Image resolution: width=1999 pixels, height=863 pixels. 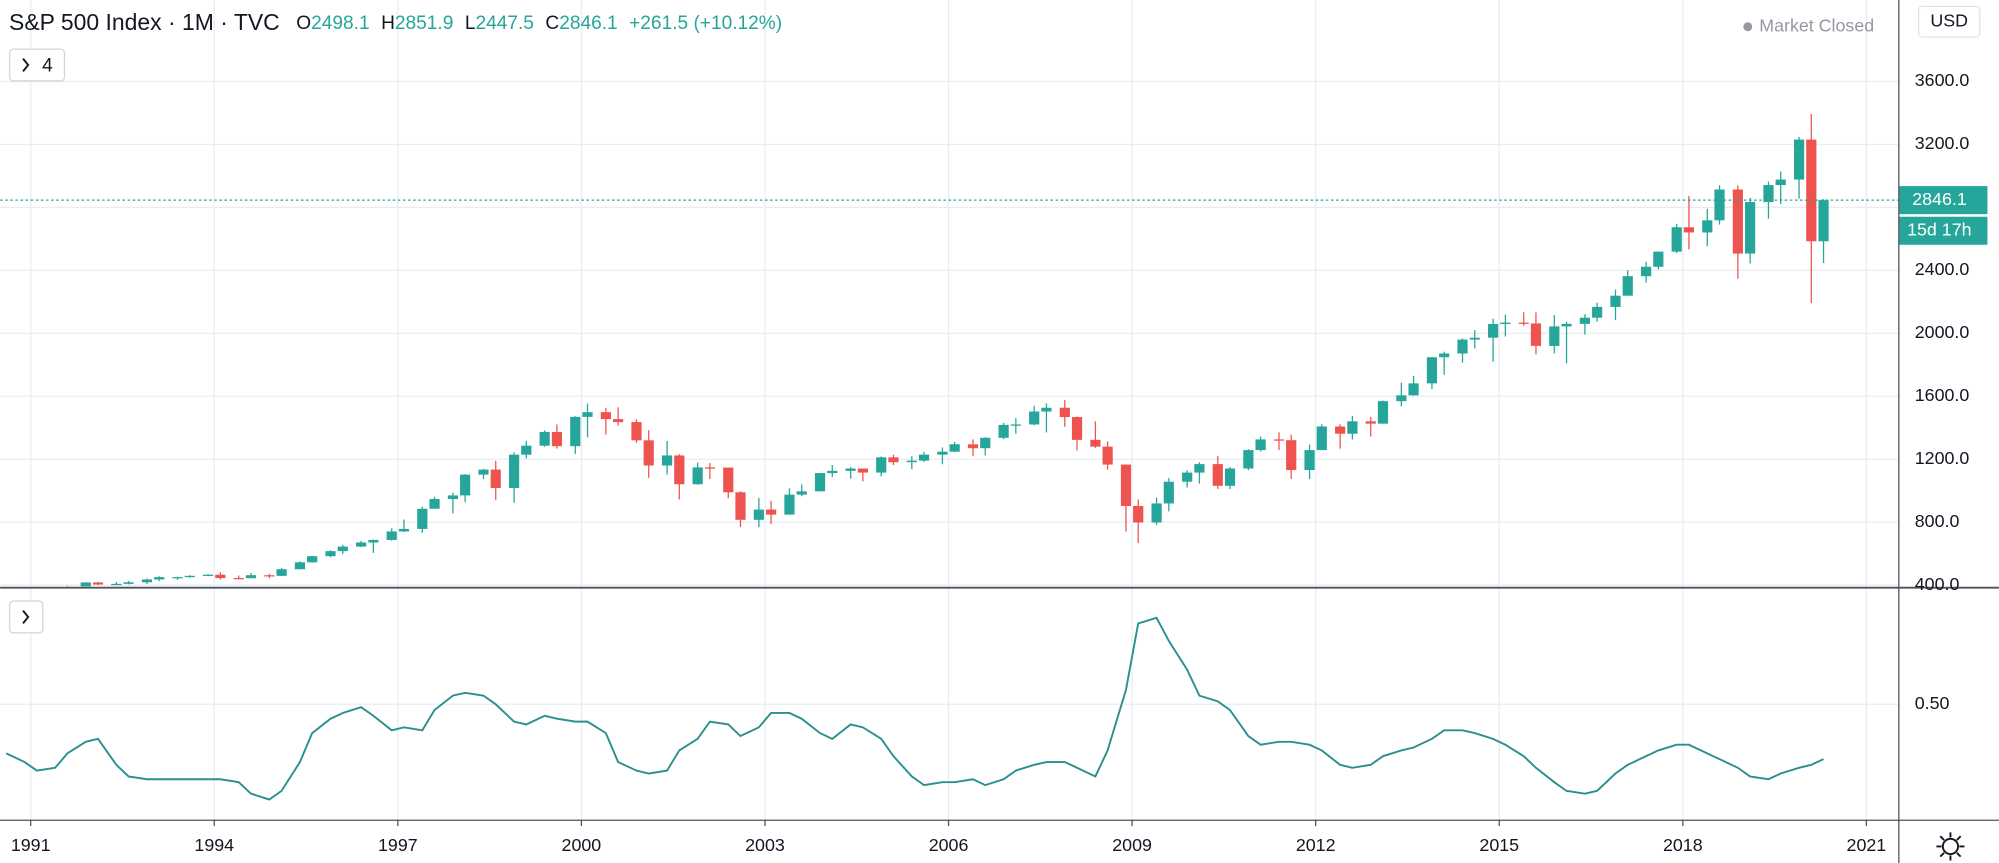 What do you see at coordinates (765, 845) in the screenshot?
I see `x-tick-label: 2003` at bounding box center [765, 845].